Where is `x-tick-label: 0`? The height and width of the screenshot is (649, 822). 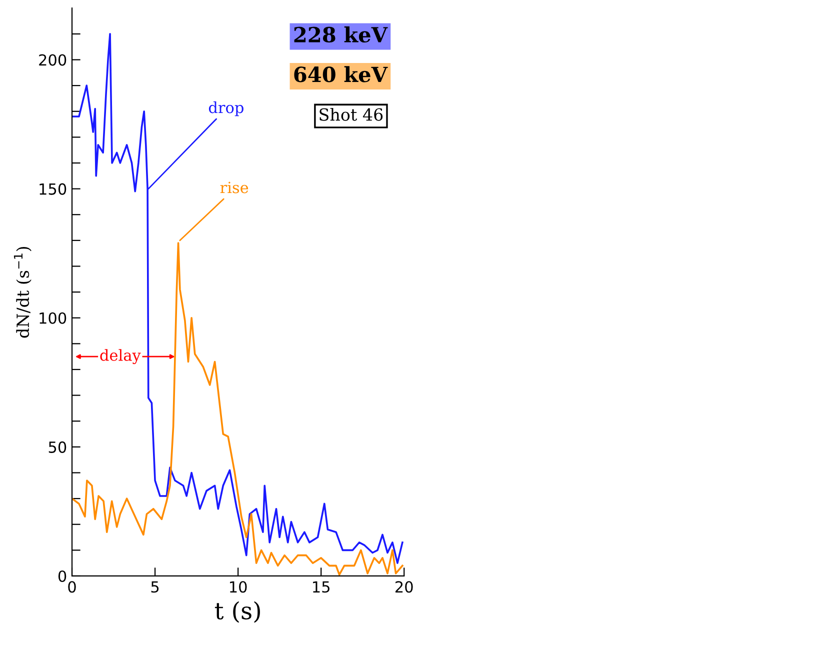
x-tick-label: 0 is located at coordinates (72, 587).